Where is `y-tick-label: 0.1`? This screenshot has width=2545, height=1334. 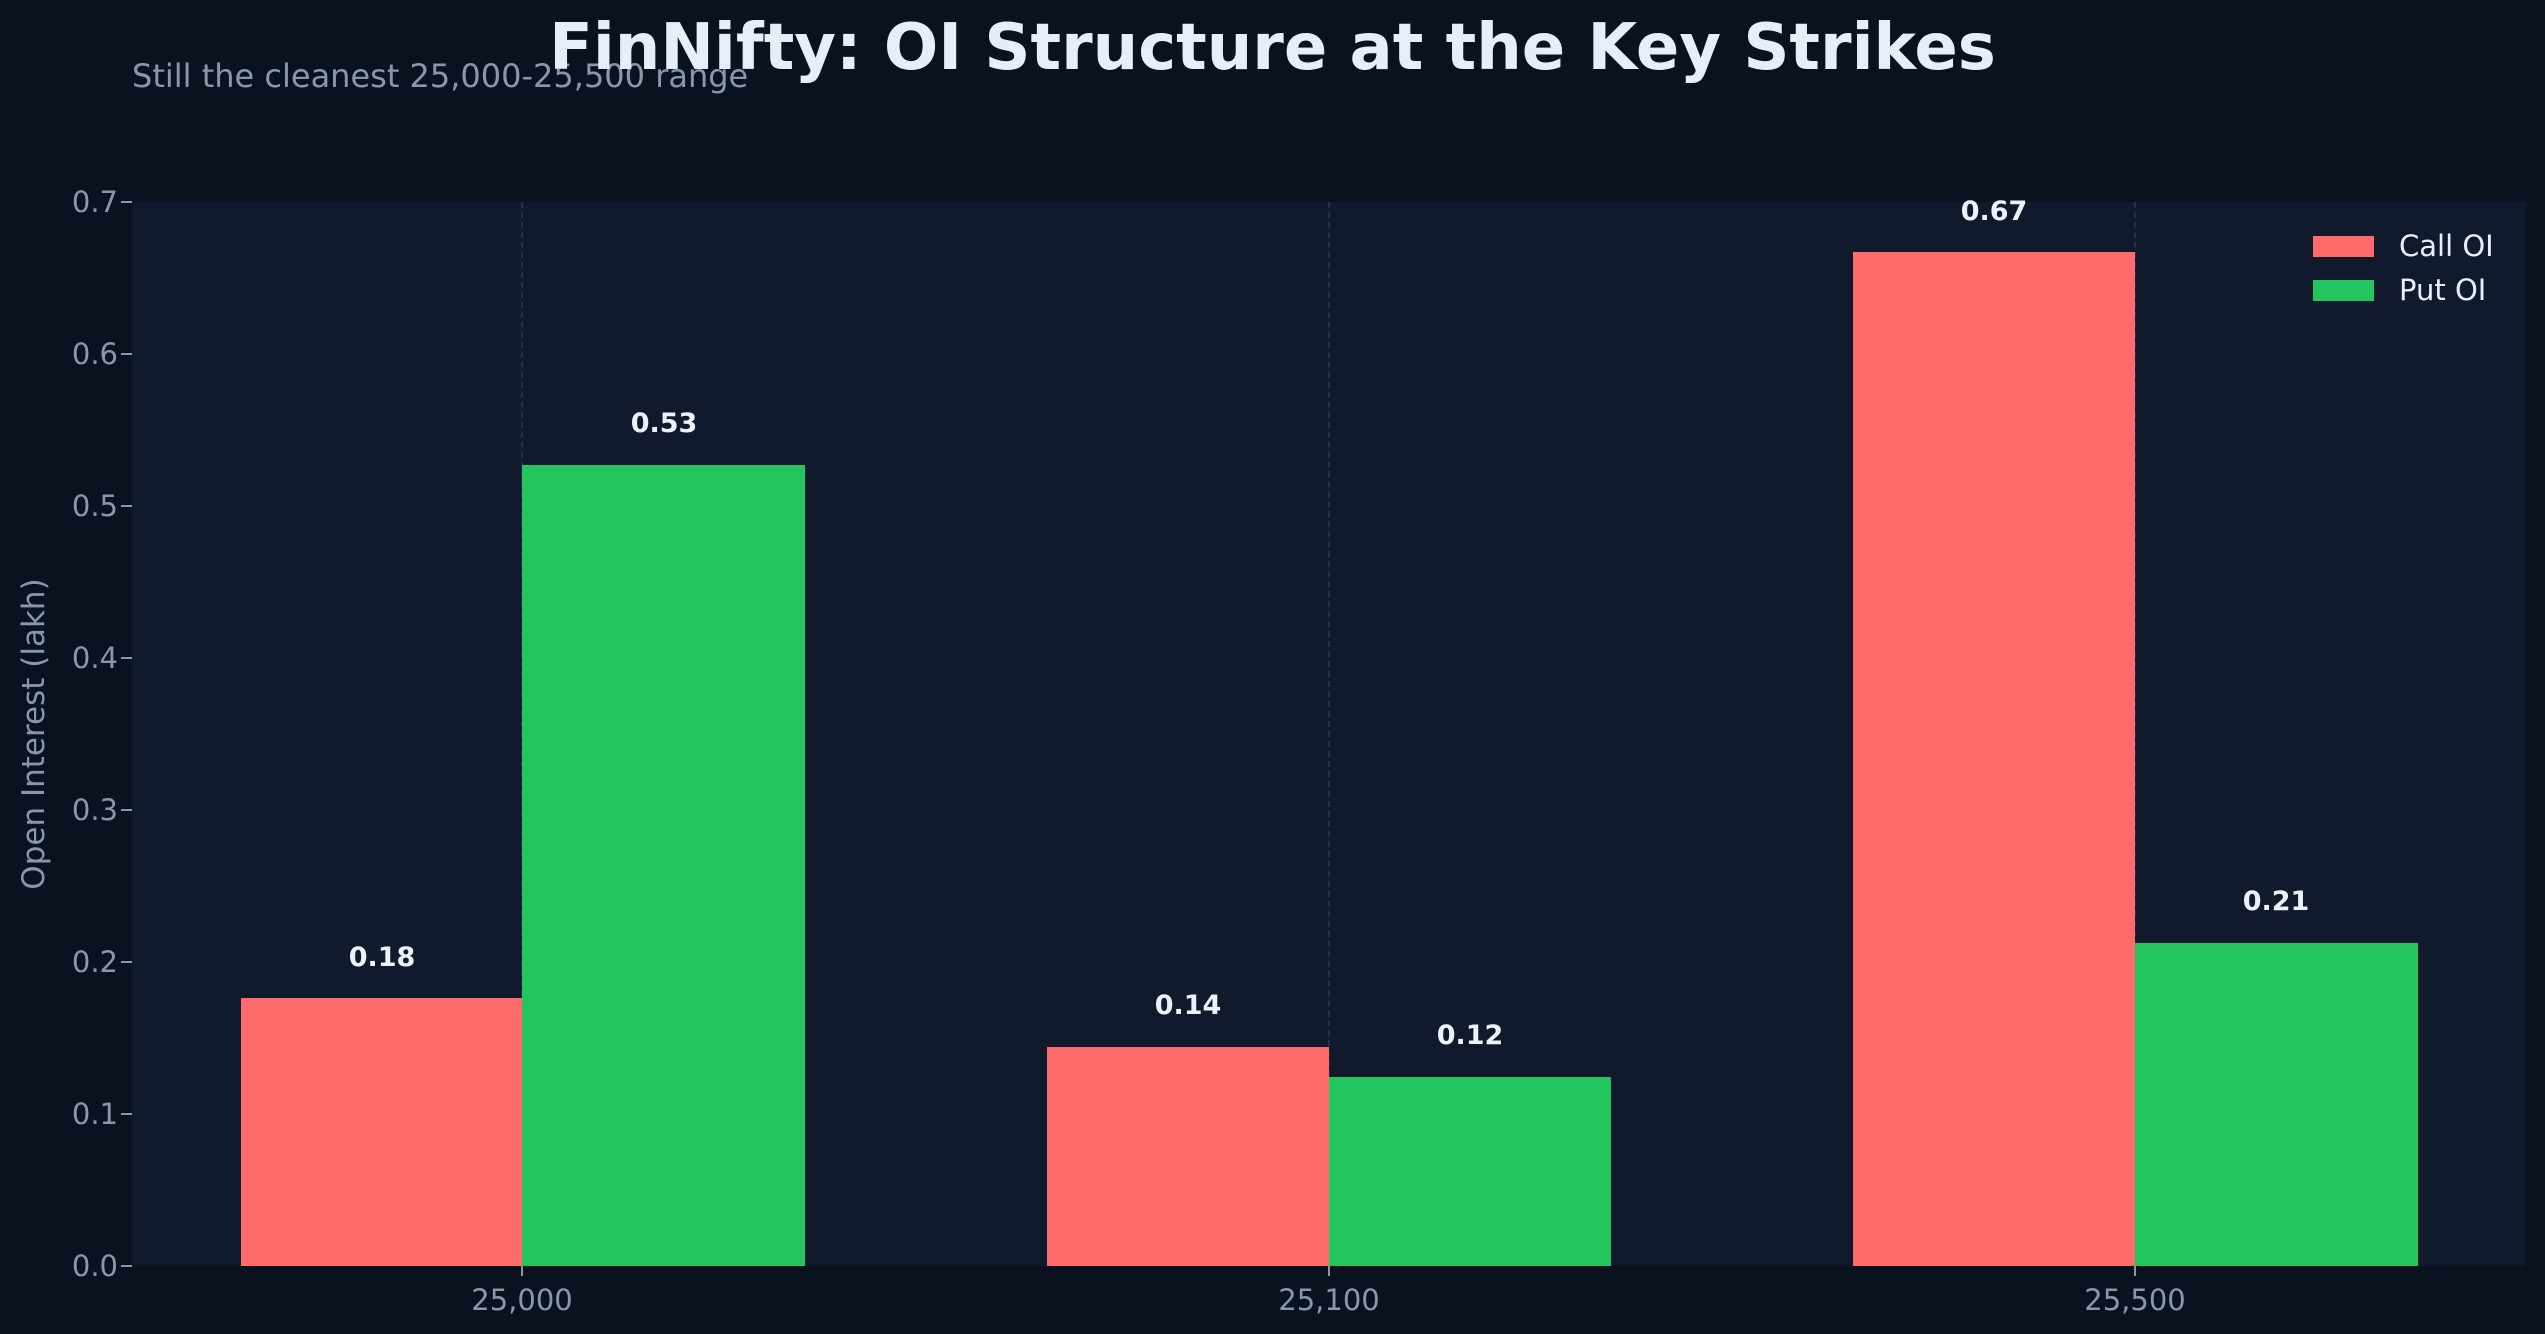 y-tick-label: 0.1 is located at coordinates (94, 1114).